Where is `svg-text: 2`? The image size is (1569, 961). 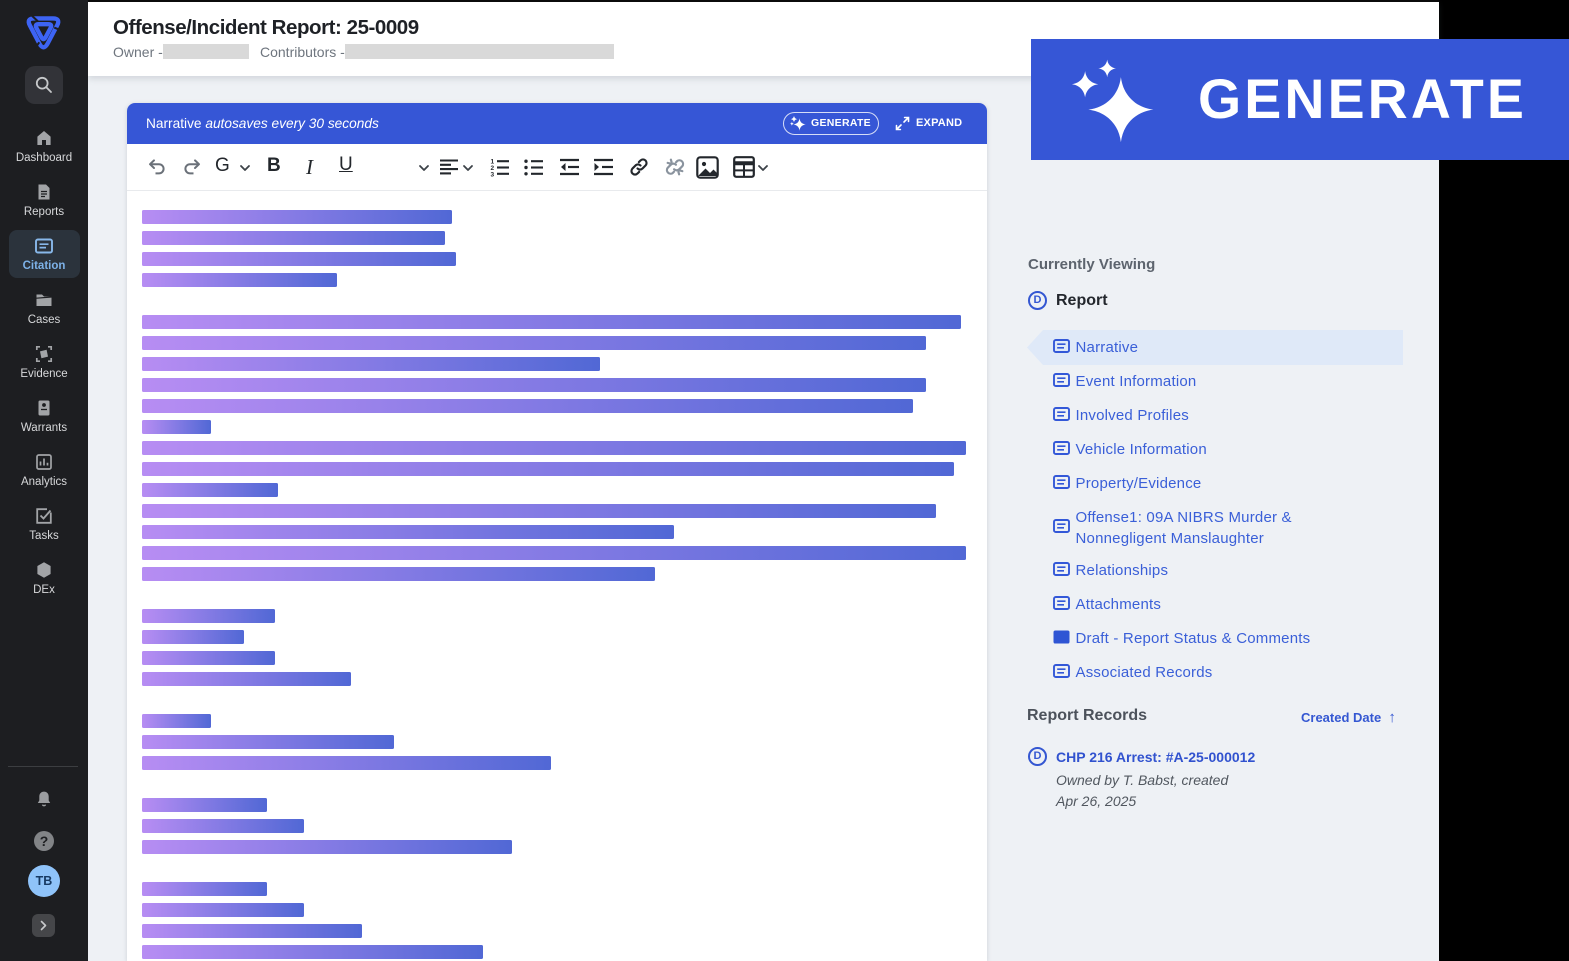
svg-text: 2 is located at coordinates (493, 168).